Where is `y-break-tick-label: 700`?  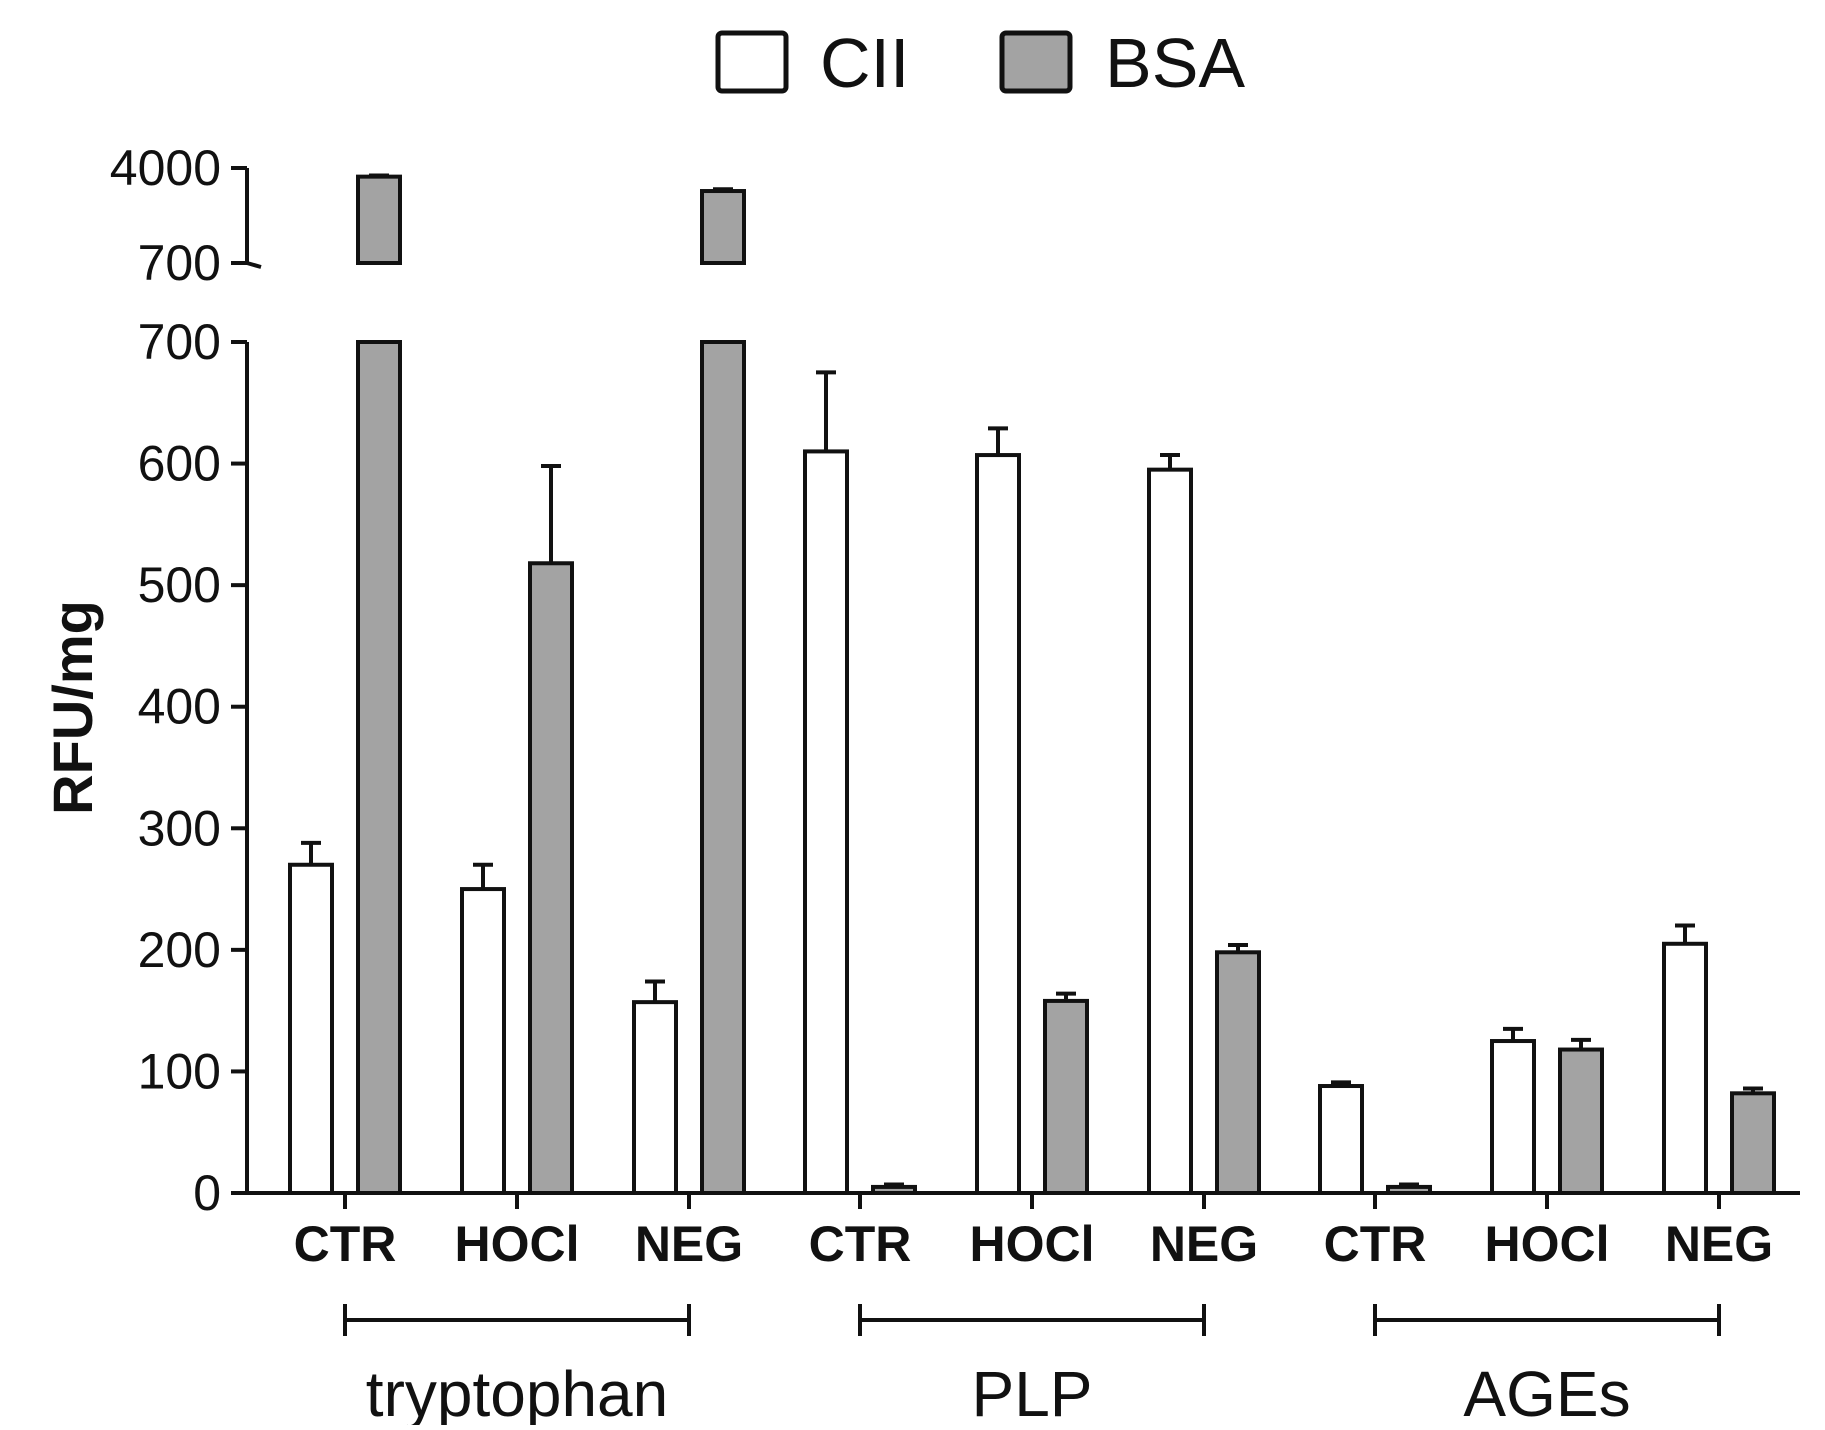
y-break-tick-label: 700 is located at coordinates (179, 263).